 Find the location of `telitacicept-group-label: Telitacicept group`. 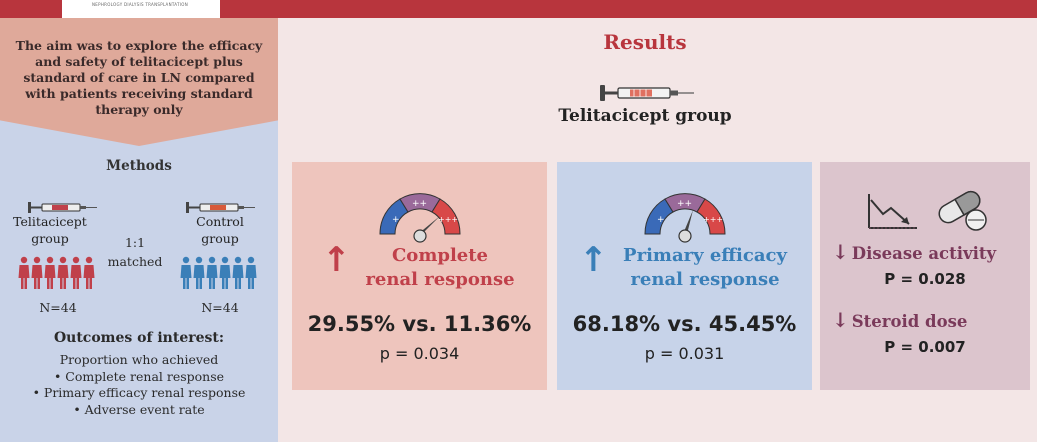

telitacicept-group-label: Telitacicept group is located at coordinates (50, 230).